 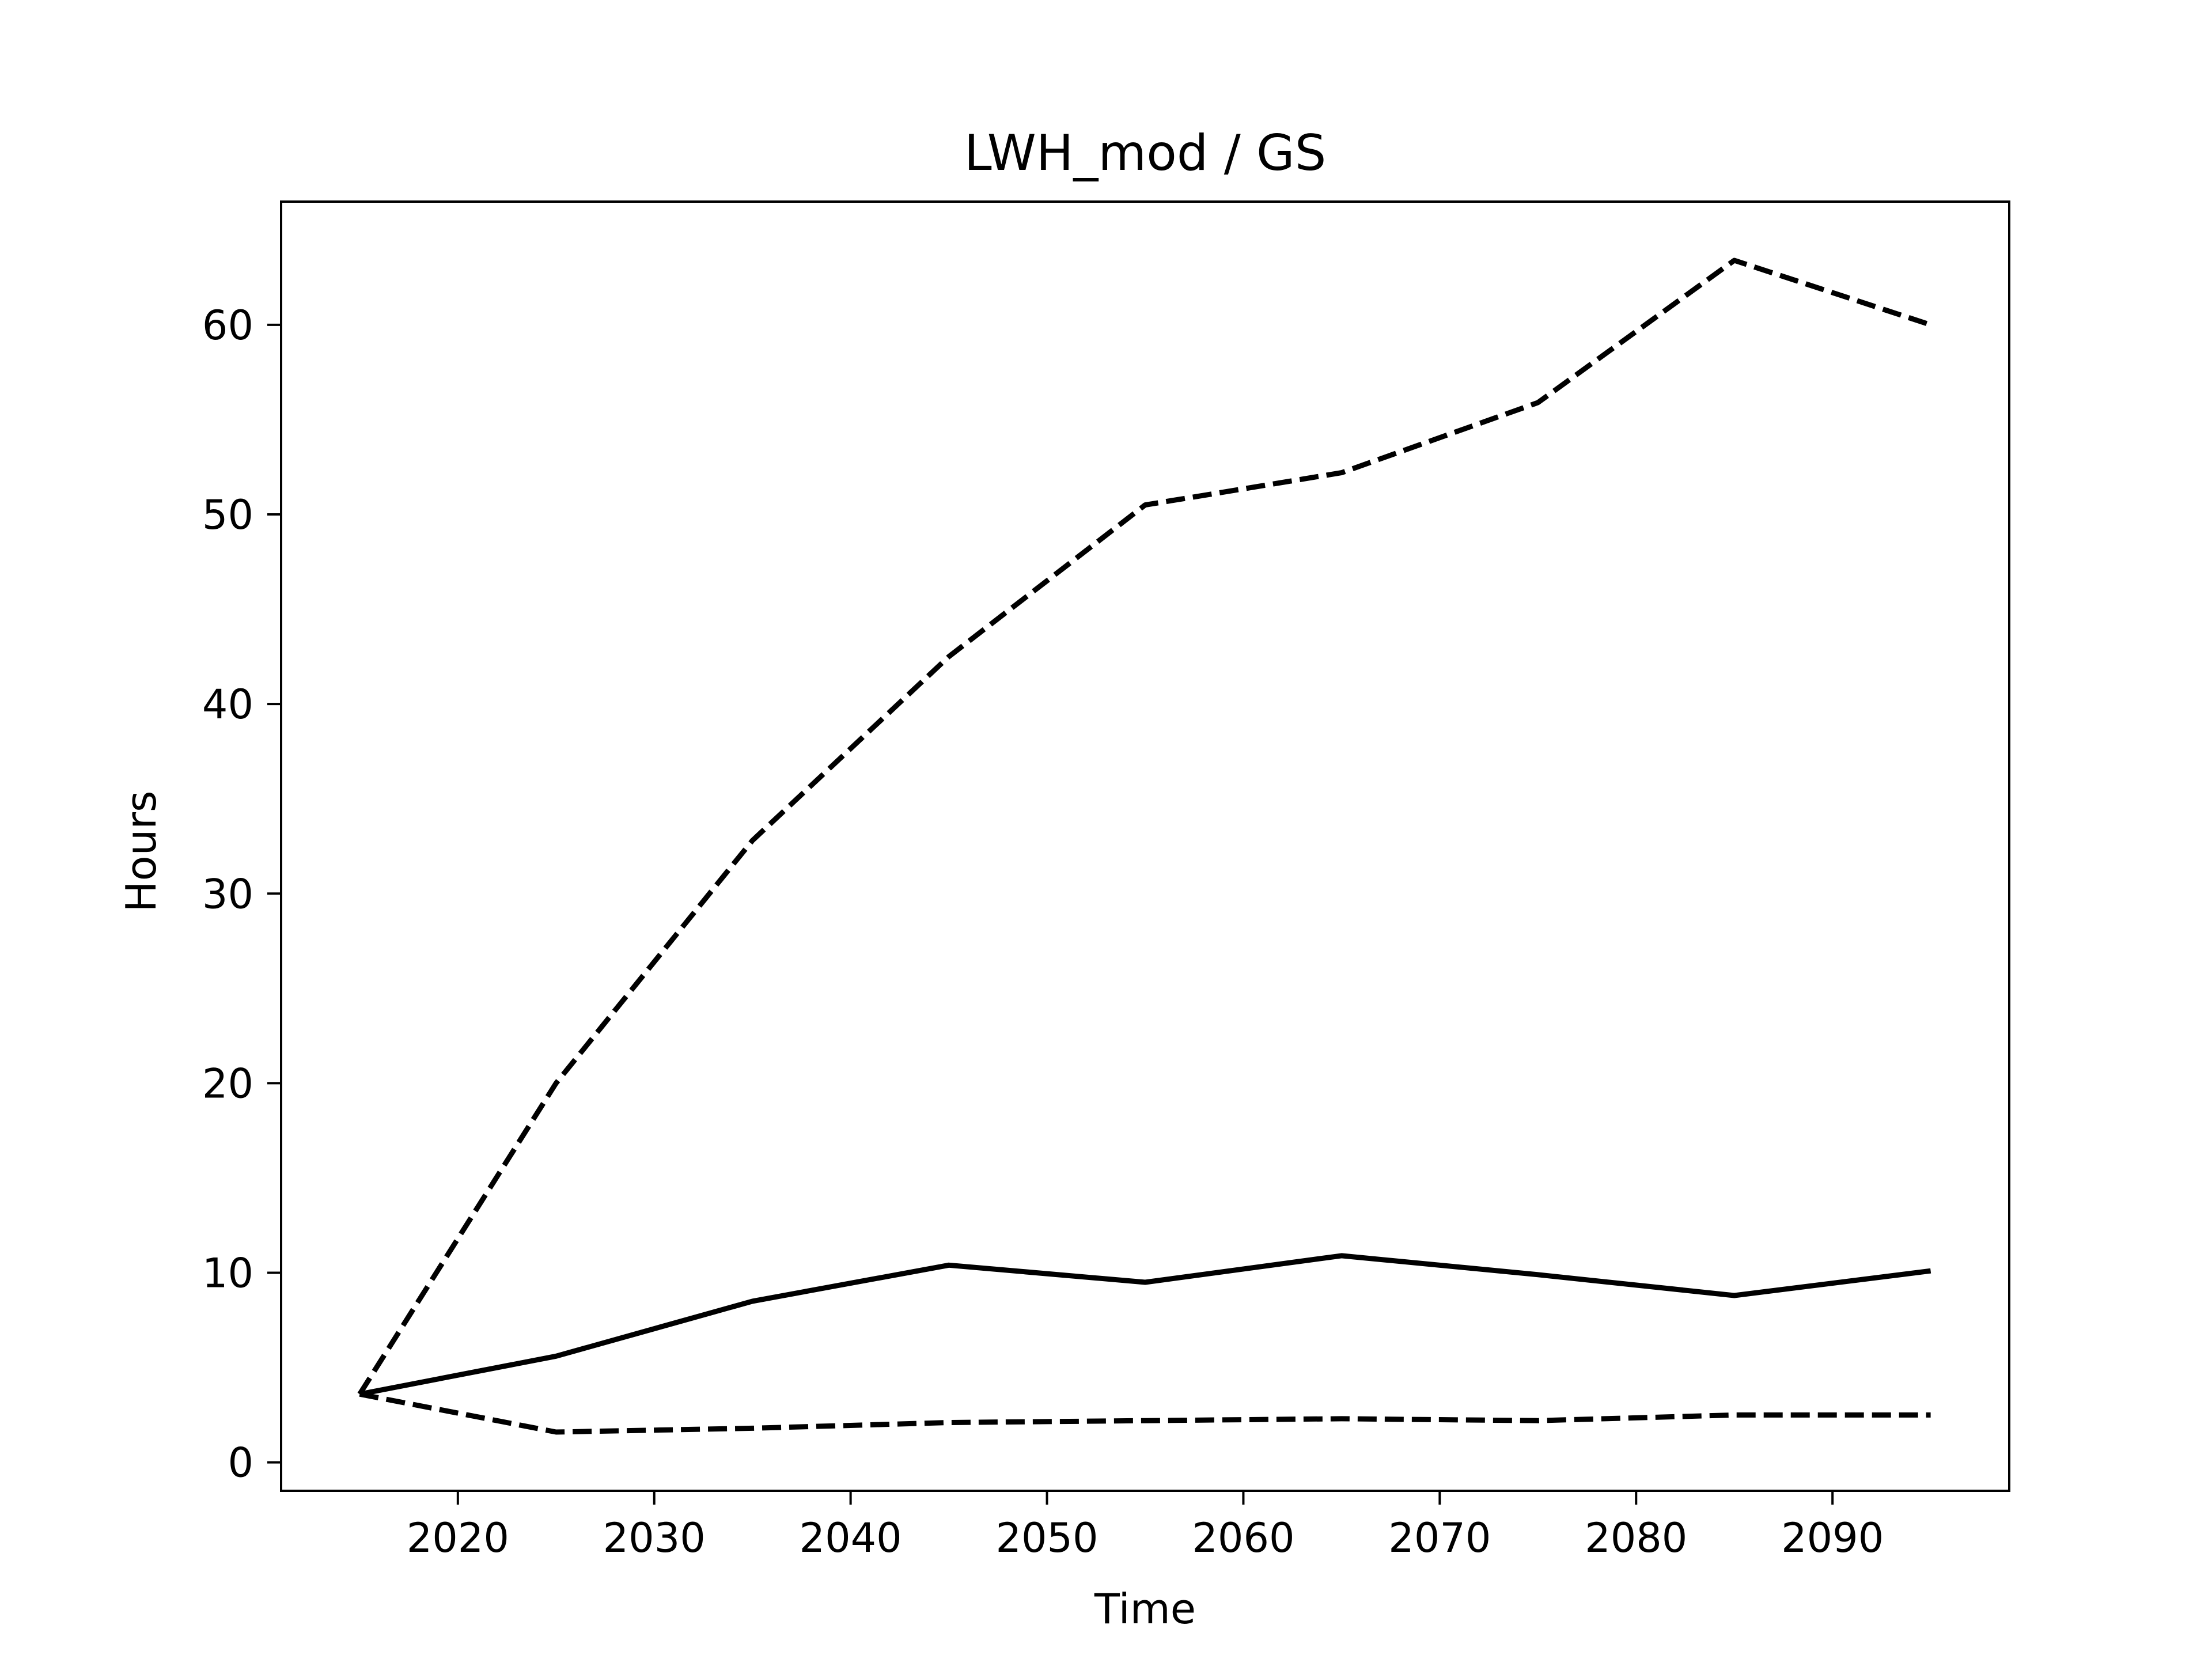 I want to click on x-axis-label: Time, so click(x=1145, y=1609).